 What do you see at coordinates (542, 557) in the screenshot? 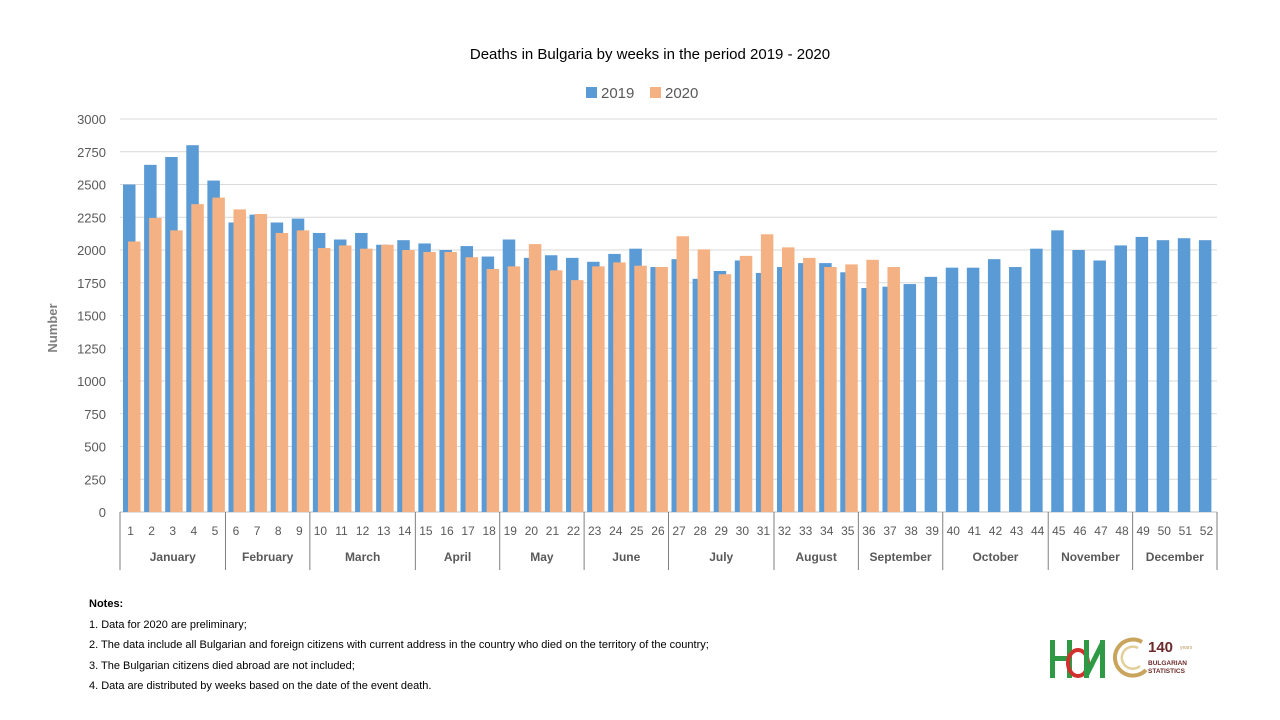
I see `month-label: May` at bounding box center [542, 557].